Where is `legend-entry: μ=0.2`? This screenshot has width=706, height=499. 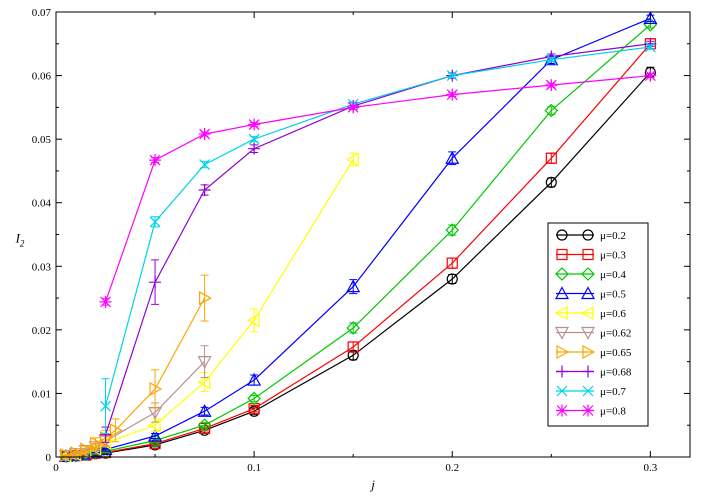 legend-entry: μ=0.2 is located at coordinates (591, 235).